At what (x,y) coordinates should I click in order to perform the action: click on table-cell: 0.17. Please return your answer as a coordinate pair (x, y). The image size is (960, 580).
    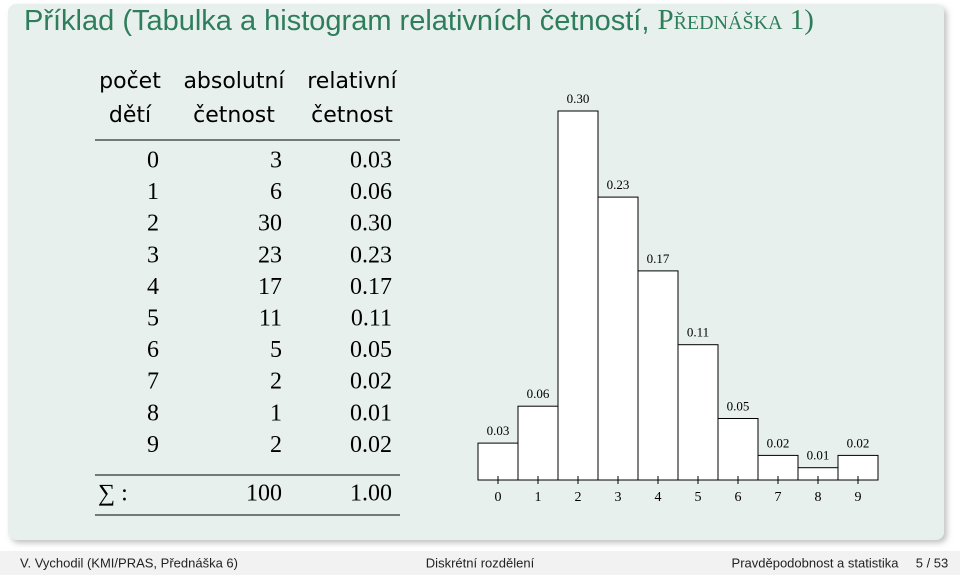
    Looking at the image, I should click on (371, 287).